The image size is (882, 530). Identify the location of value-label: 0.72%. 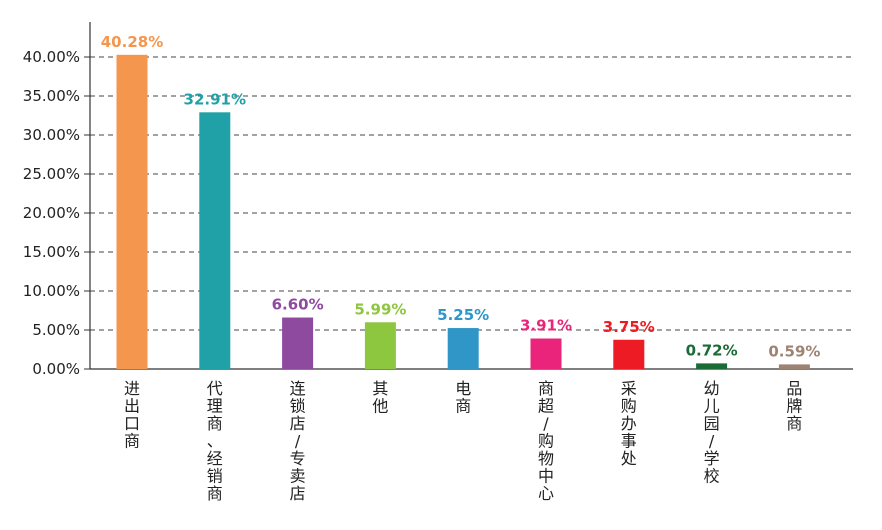
(712, 350).